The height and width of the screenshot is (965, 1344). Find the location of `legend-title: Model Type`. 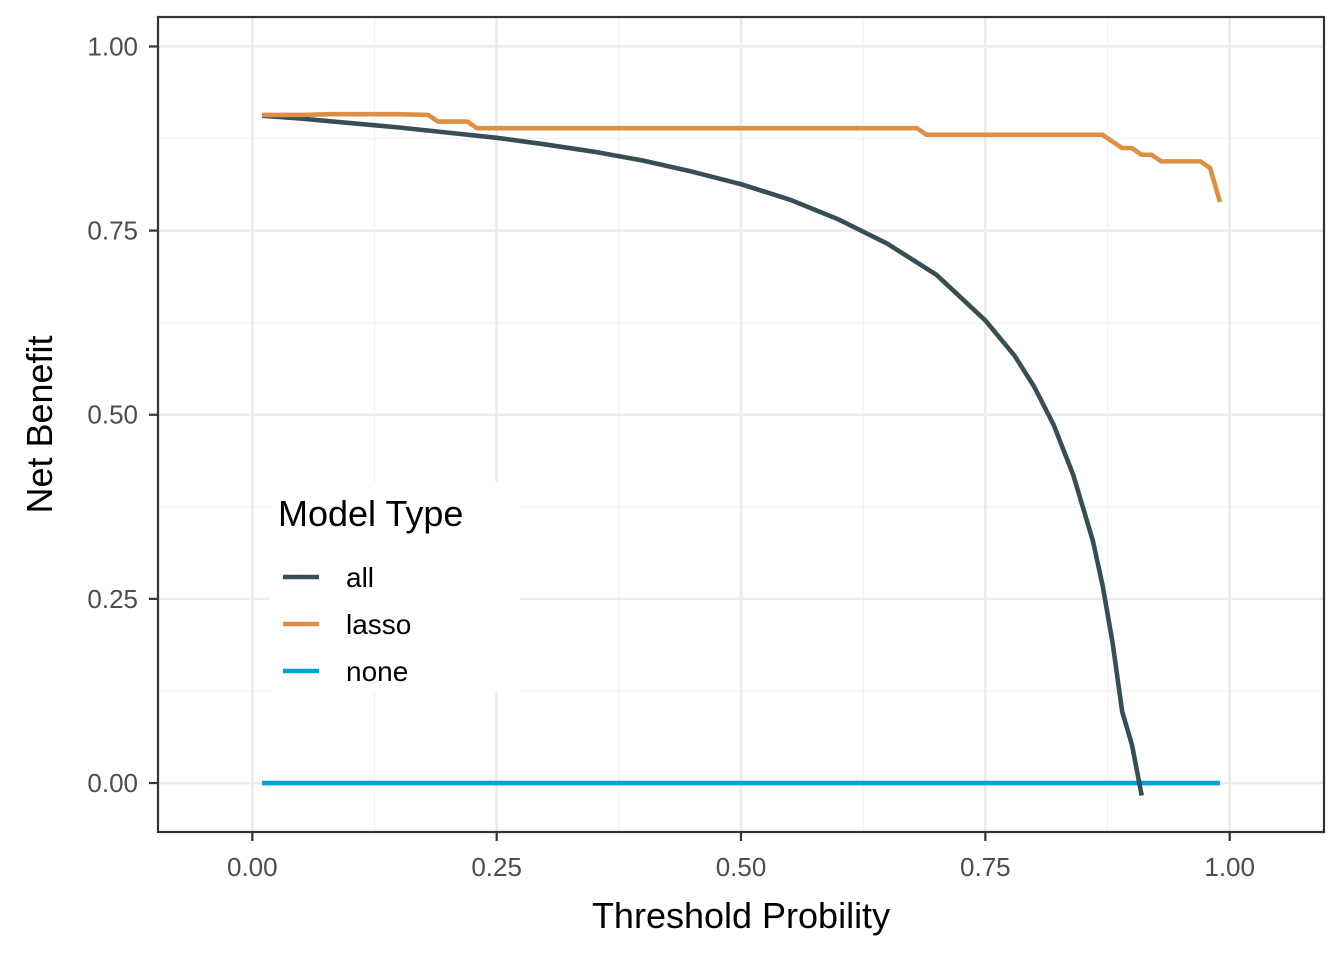

legend-title: Model Type is located at coordinates (370, 513).